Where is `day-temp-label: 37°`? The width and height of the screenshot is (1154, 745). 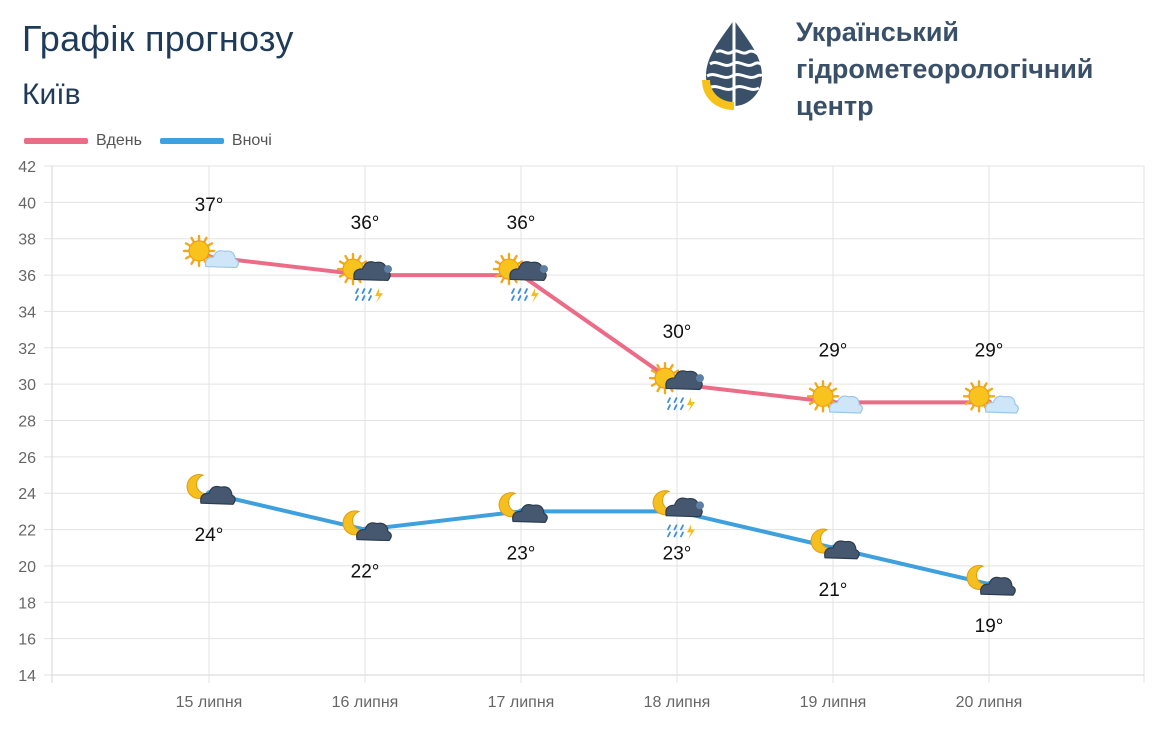 day-temp-label: 37° is located at coordinates (209, 205).